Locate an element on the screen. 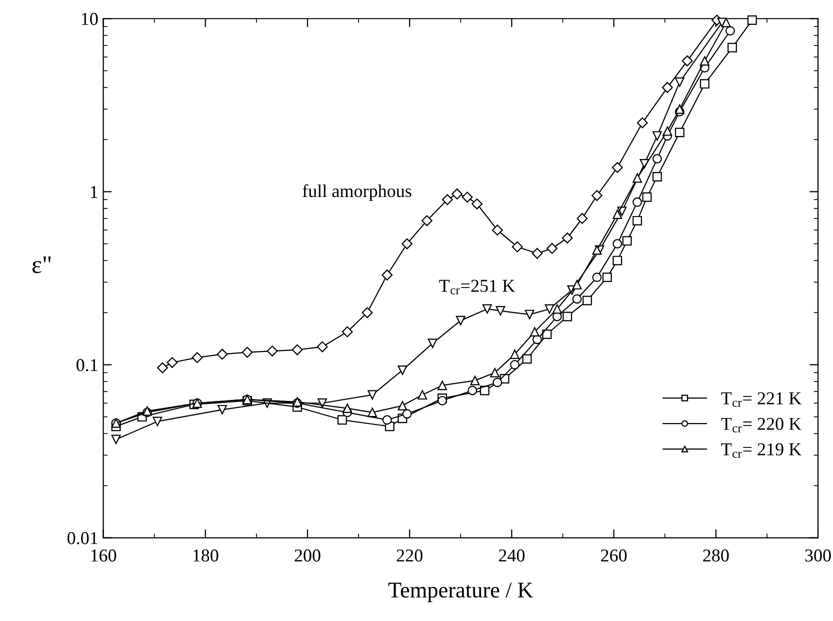 This screenshot has height=621, width=833. legend-label: T$_{cr}$= 220 K is located at coordinates (761, 425).